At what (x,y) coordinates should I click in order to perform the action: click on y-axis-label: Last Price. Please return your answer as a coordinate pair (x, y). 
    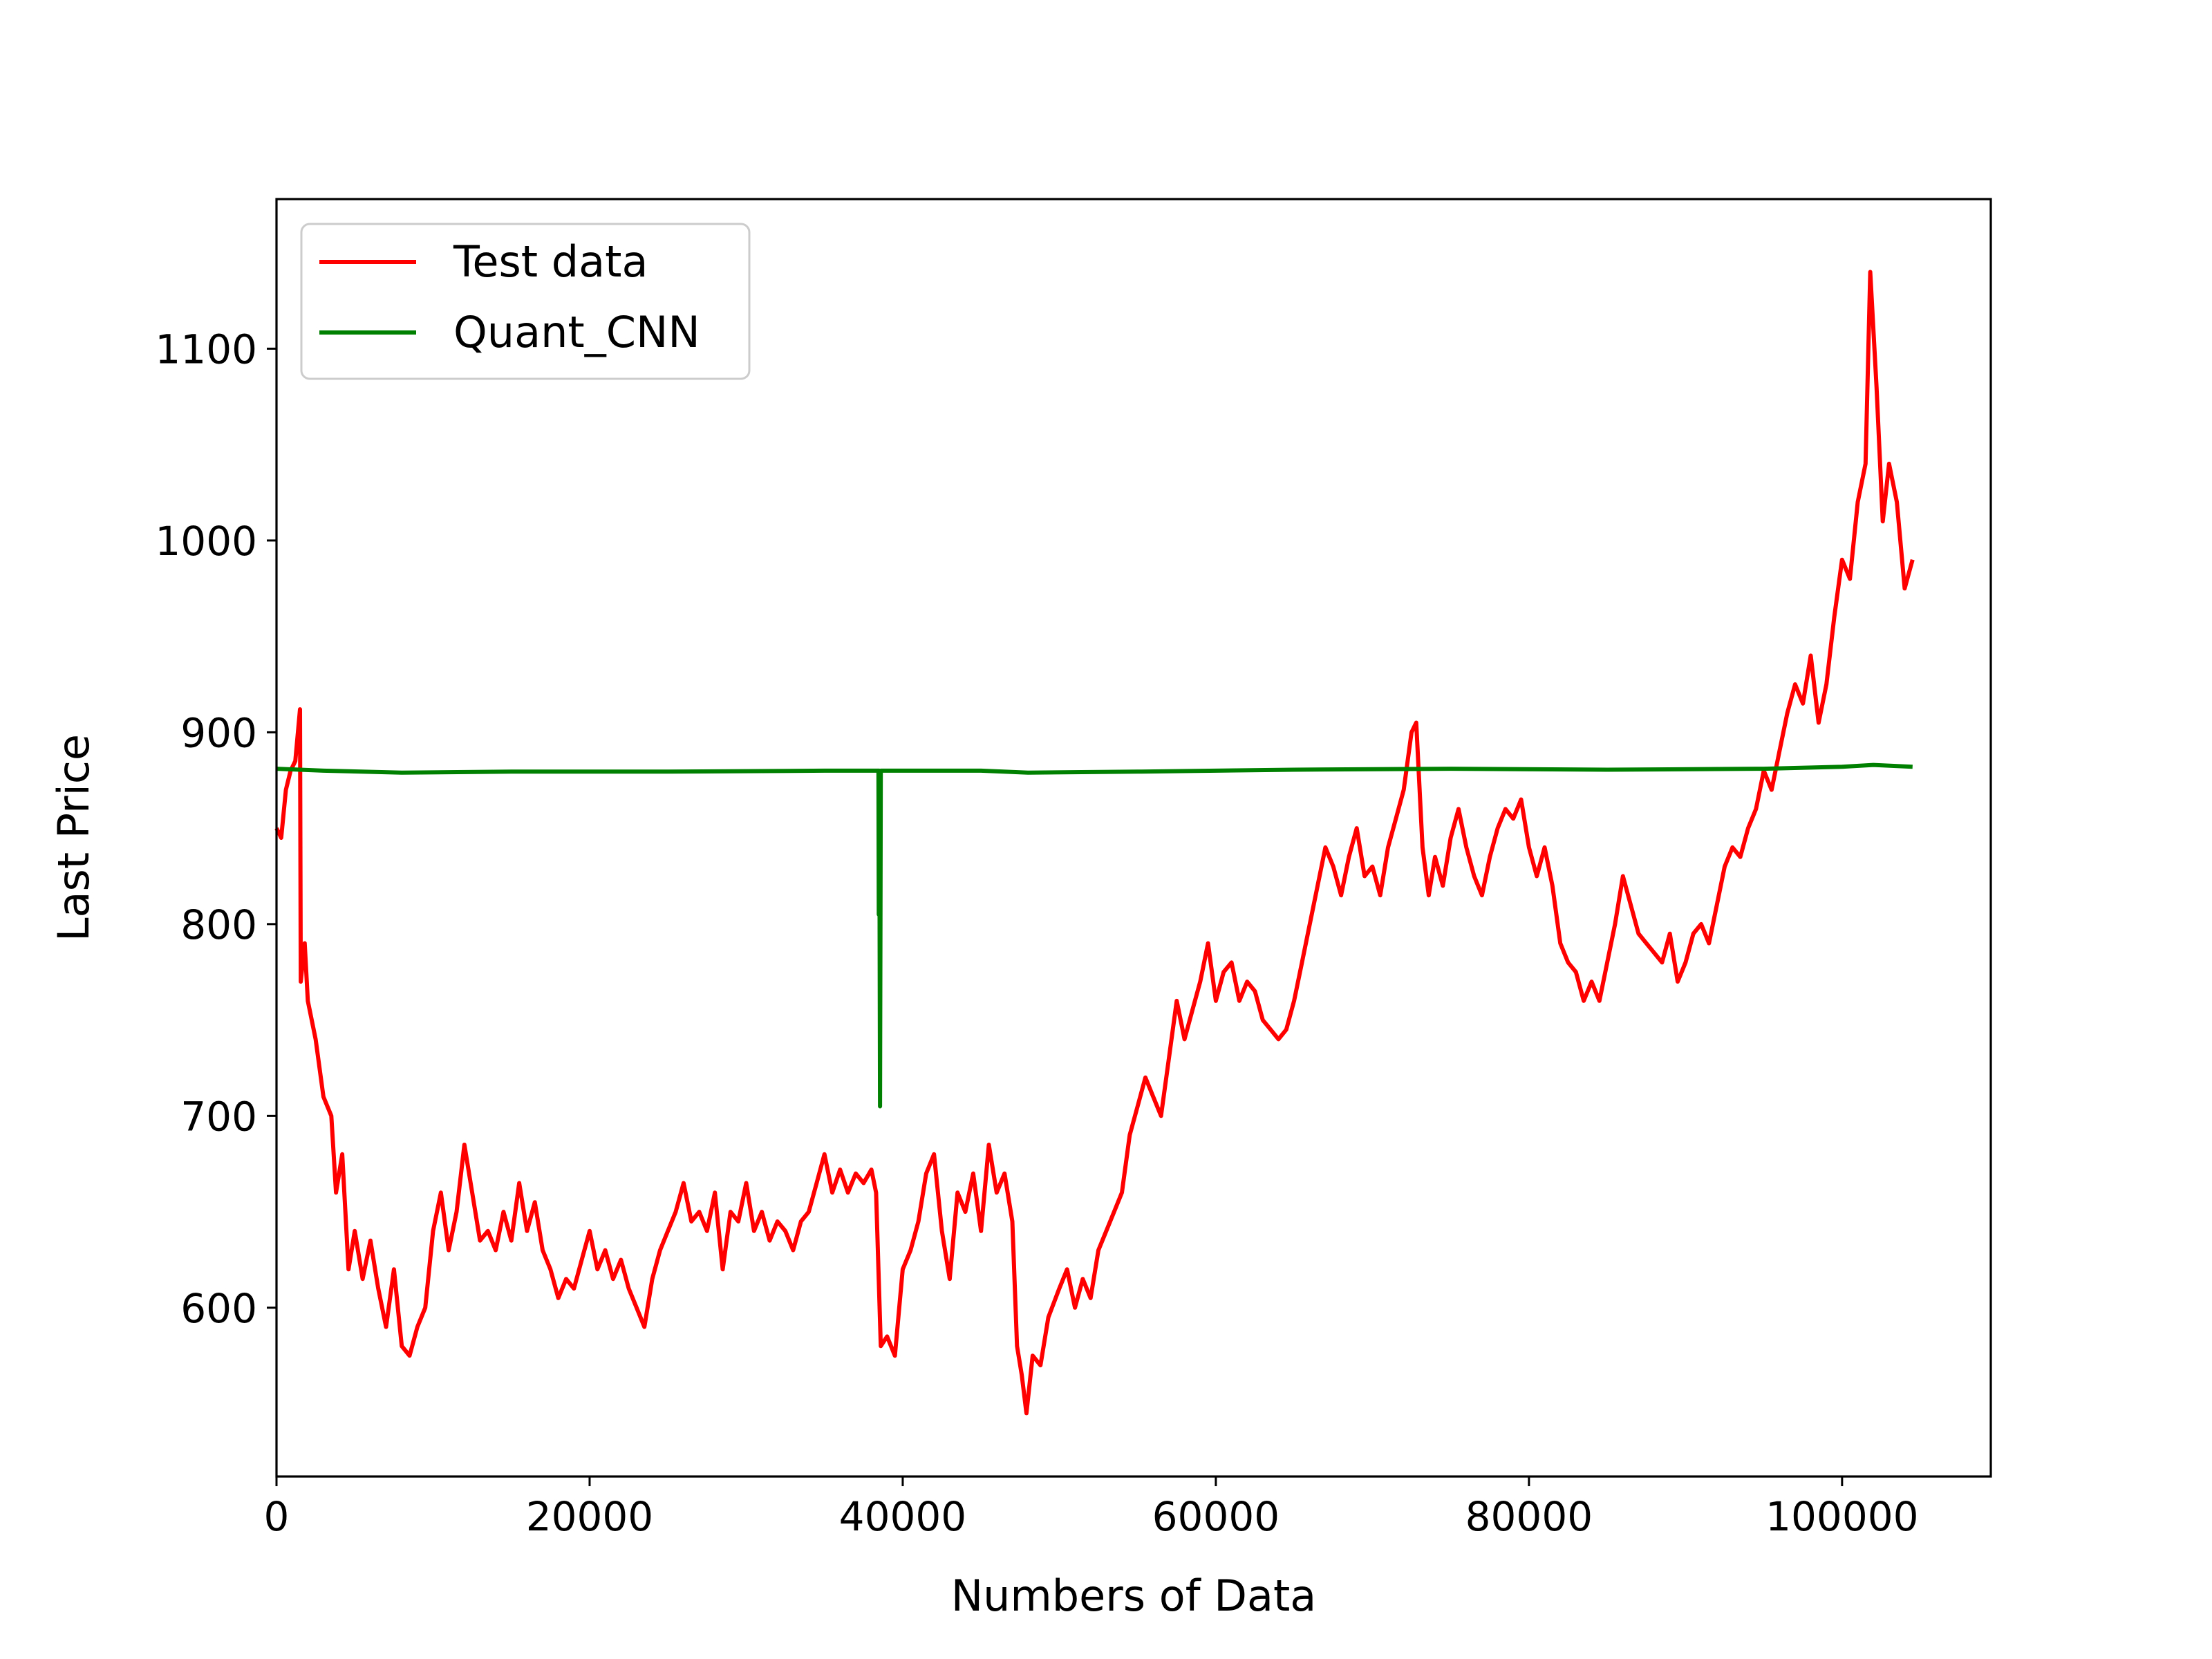
    Looking at the image, I should click on (73, 838).